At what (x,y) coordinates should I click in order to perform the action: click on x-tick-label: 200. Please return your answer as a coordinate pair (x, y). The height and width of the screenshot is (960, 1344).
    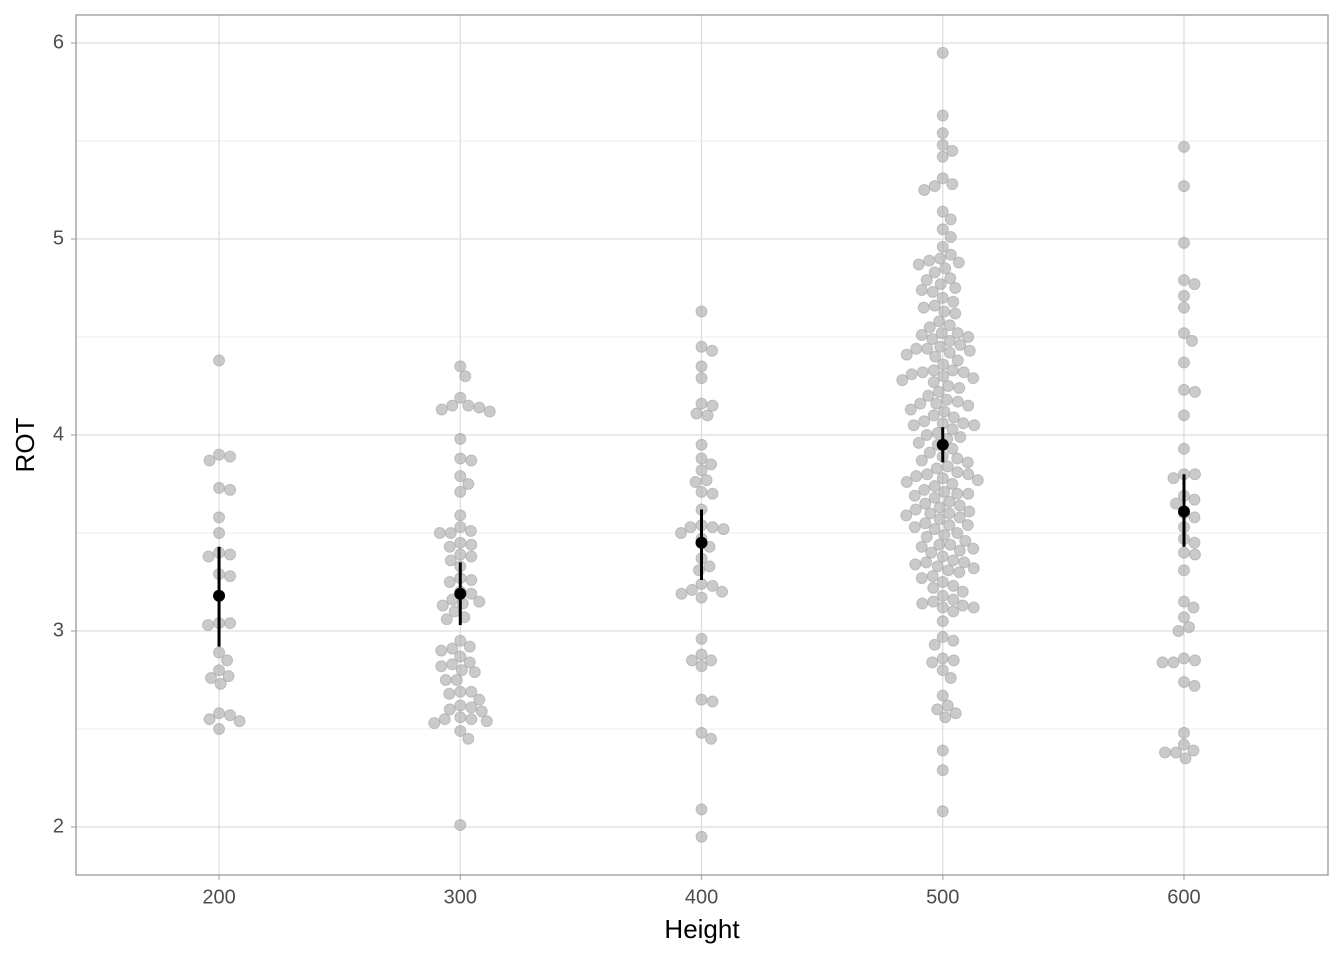
    Looking at the image, I should click on (218, 897).